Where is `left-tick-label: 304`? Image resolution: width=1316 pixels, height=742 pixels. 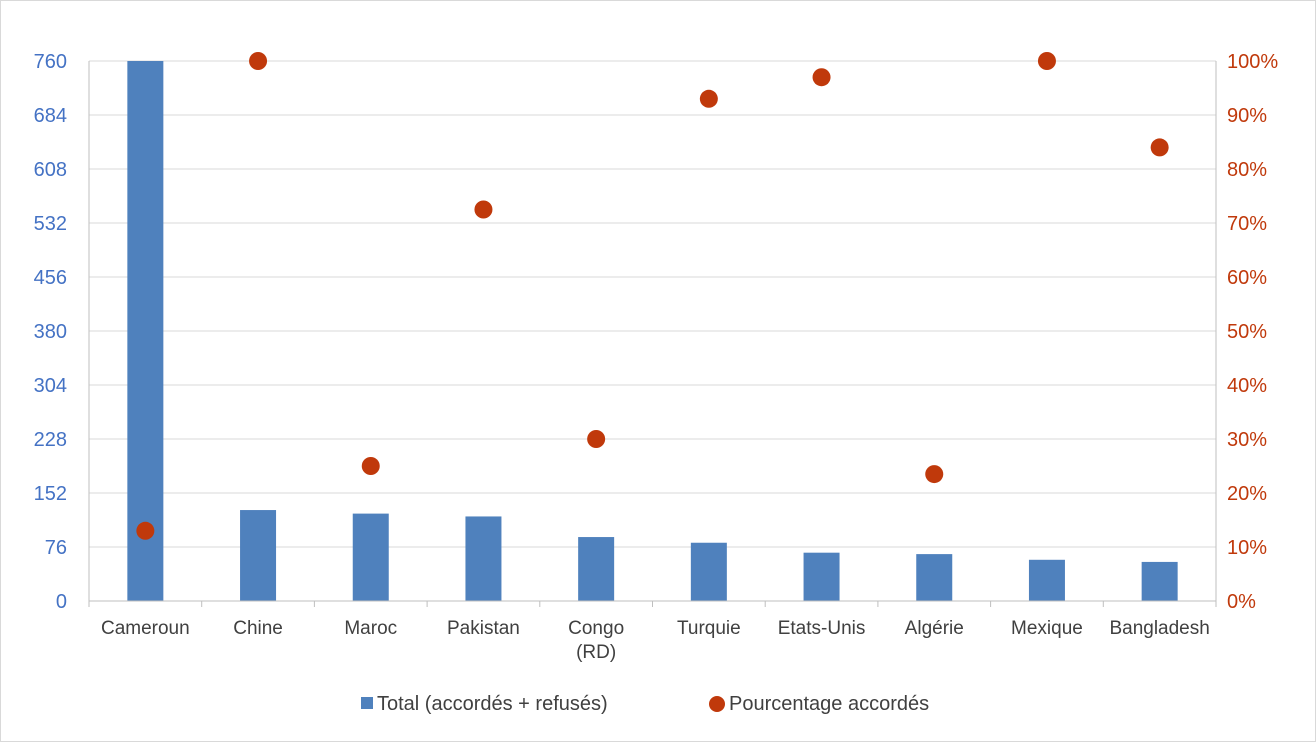 left-tick-label: 304 is located at coordinates (50, 386).